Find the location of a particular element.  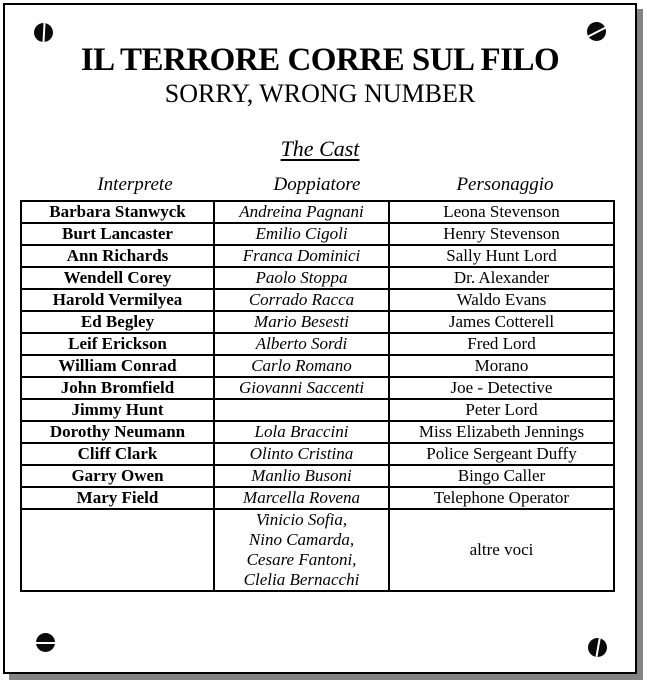

cell-interprete: Ann Richards is located at coordinates (117, 256).